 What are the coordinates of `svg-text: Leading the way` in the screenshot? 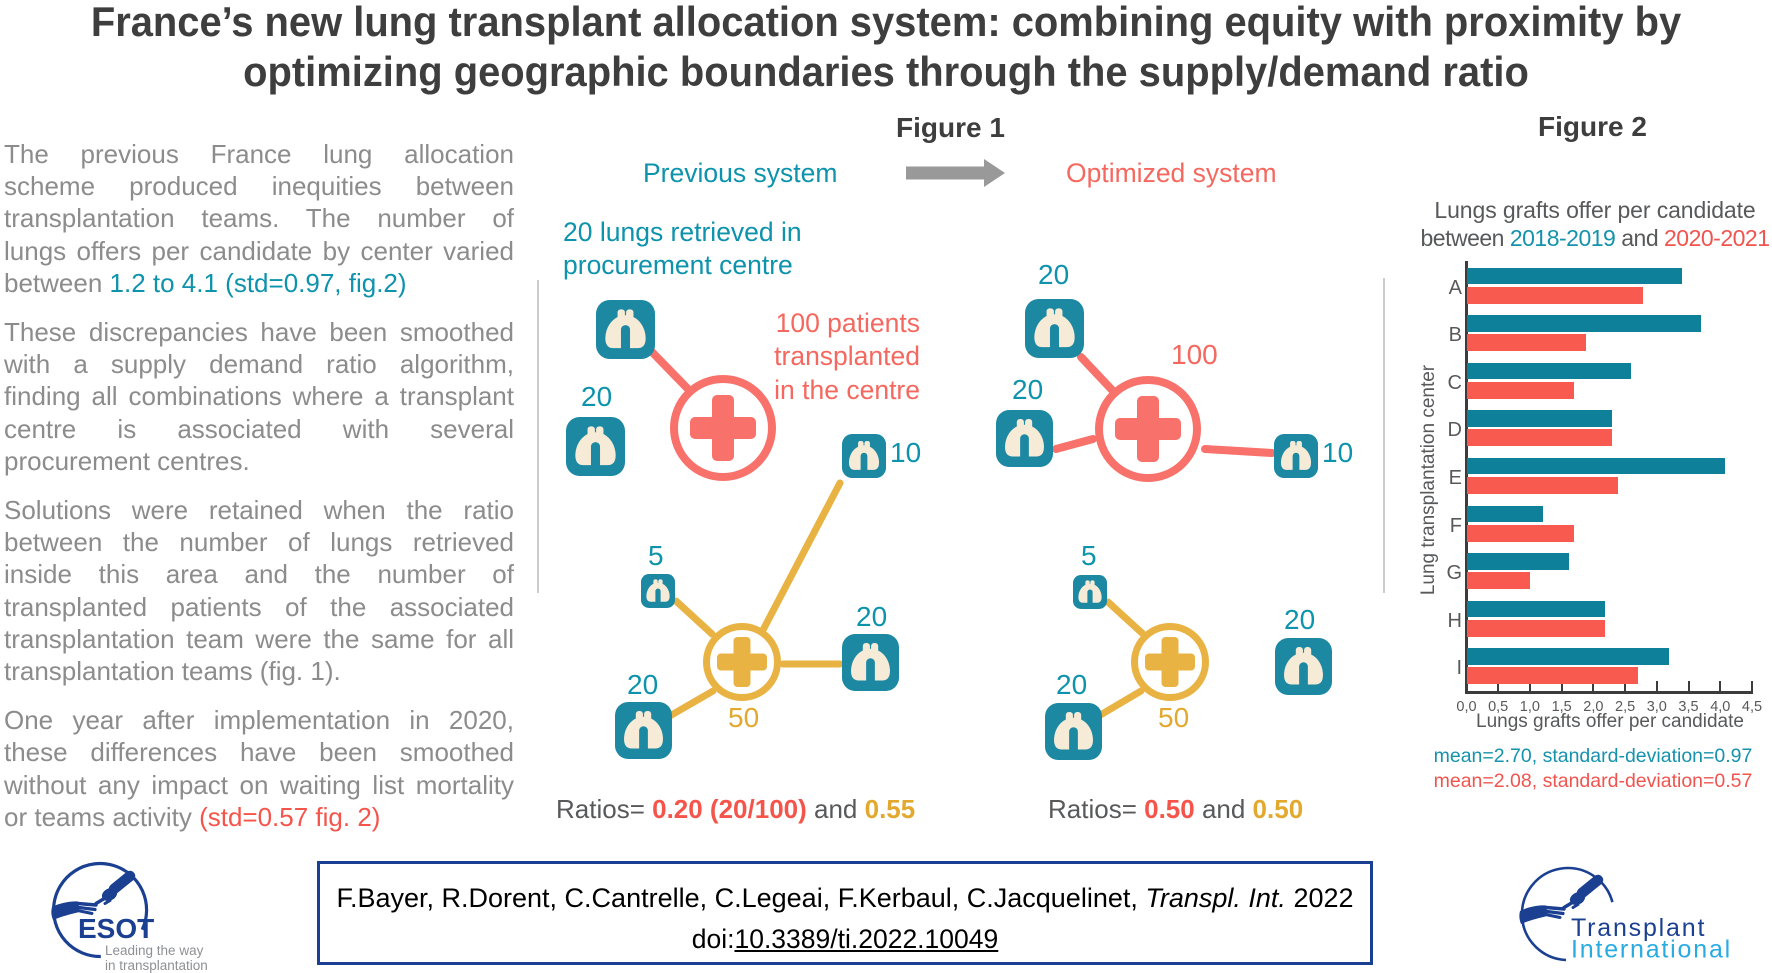 It's located at (154, 950).